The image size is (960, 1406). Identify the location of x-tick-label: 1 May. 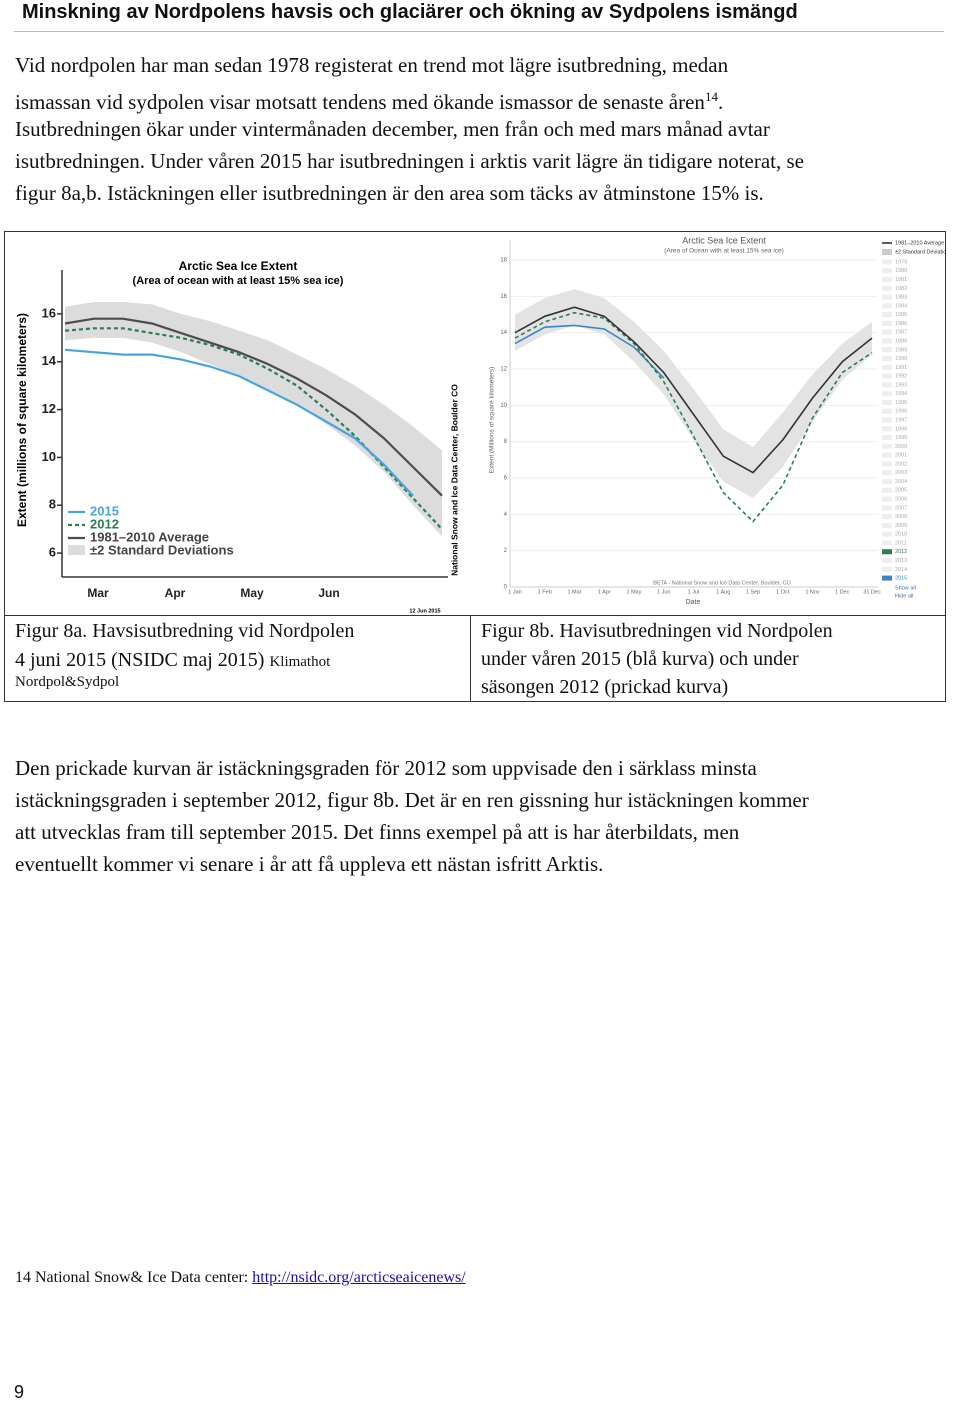
(634, 592).